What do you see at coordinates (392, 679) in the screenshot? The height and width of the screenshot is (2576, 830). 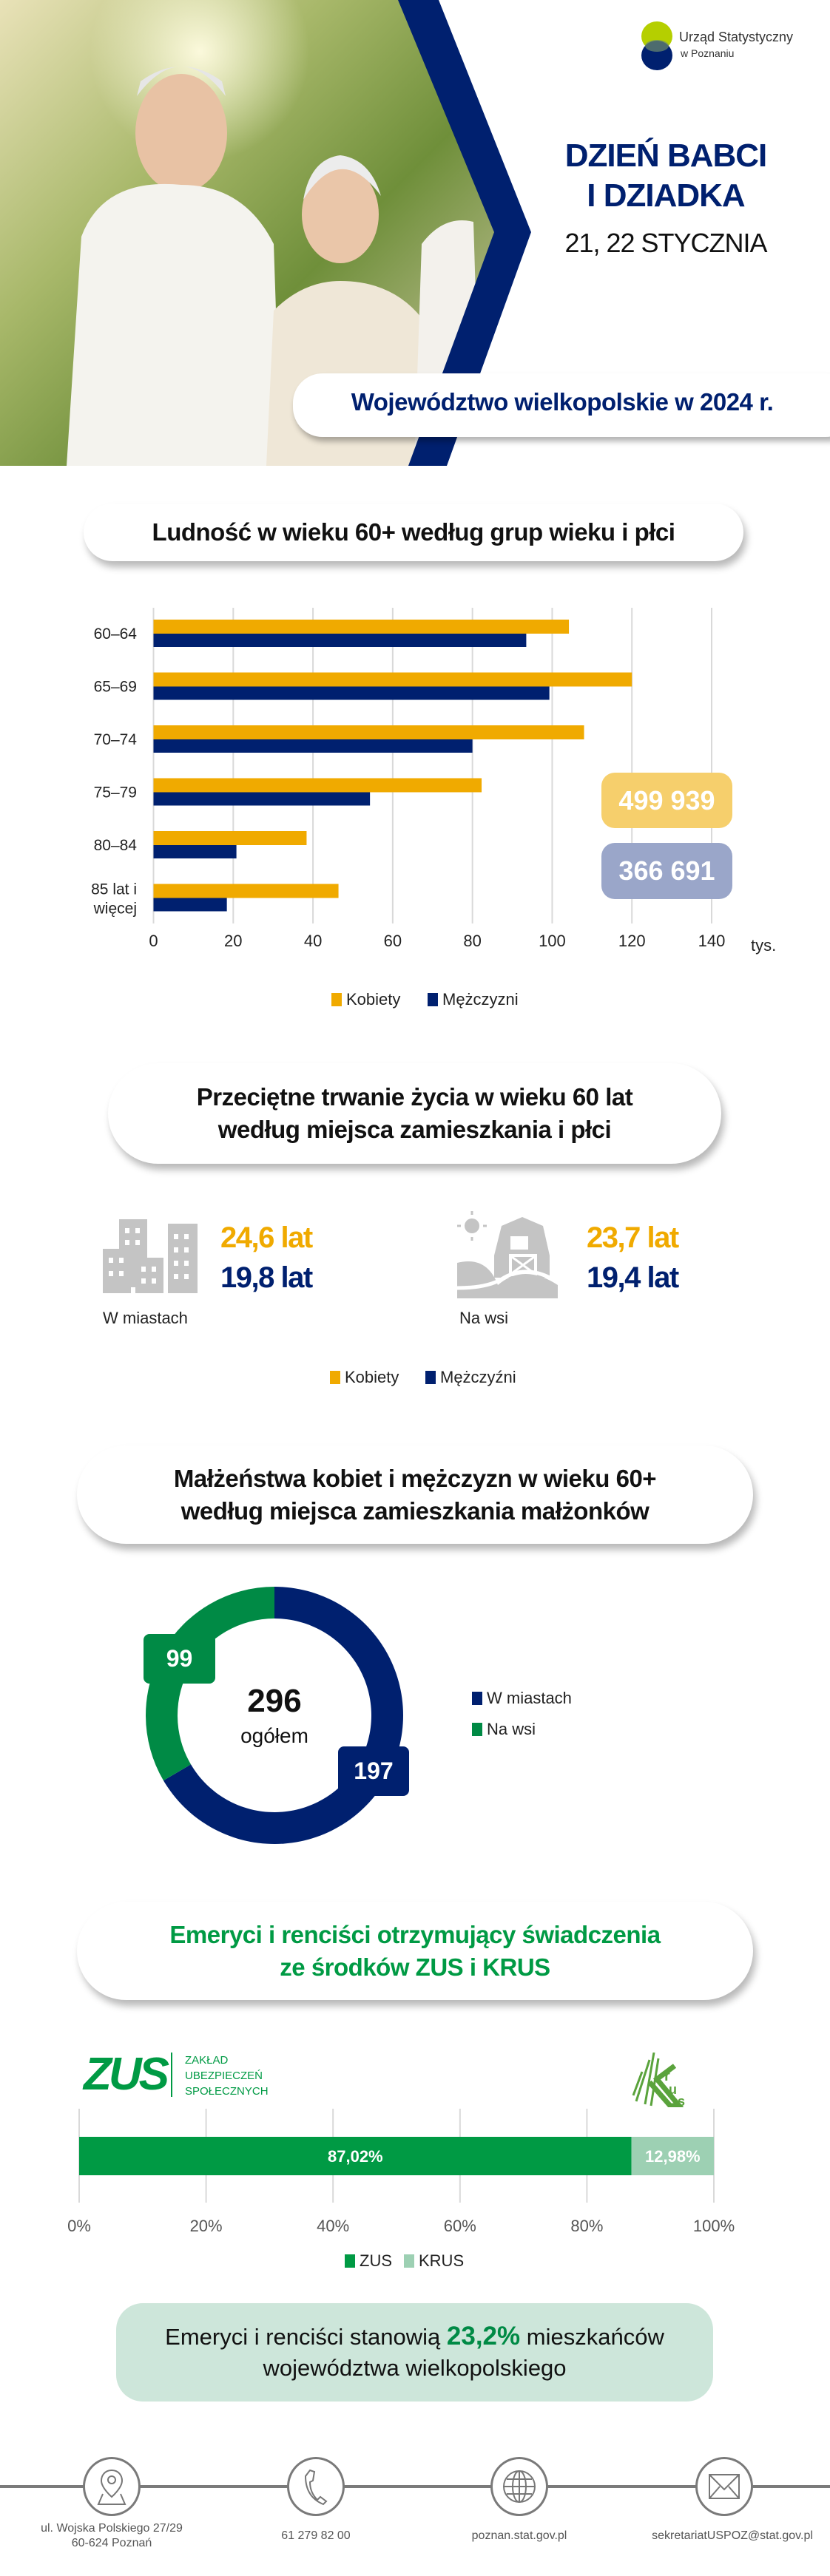 I see `bar-women-65–69` at bounding box center [392, 679].